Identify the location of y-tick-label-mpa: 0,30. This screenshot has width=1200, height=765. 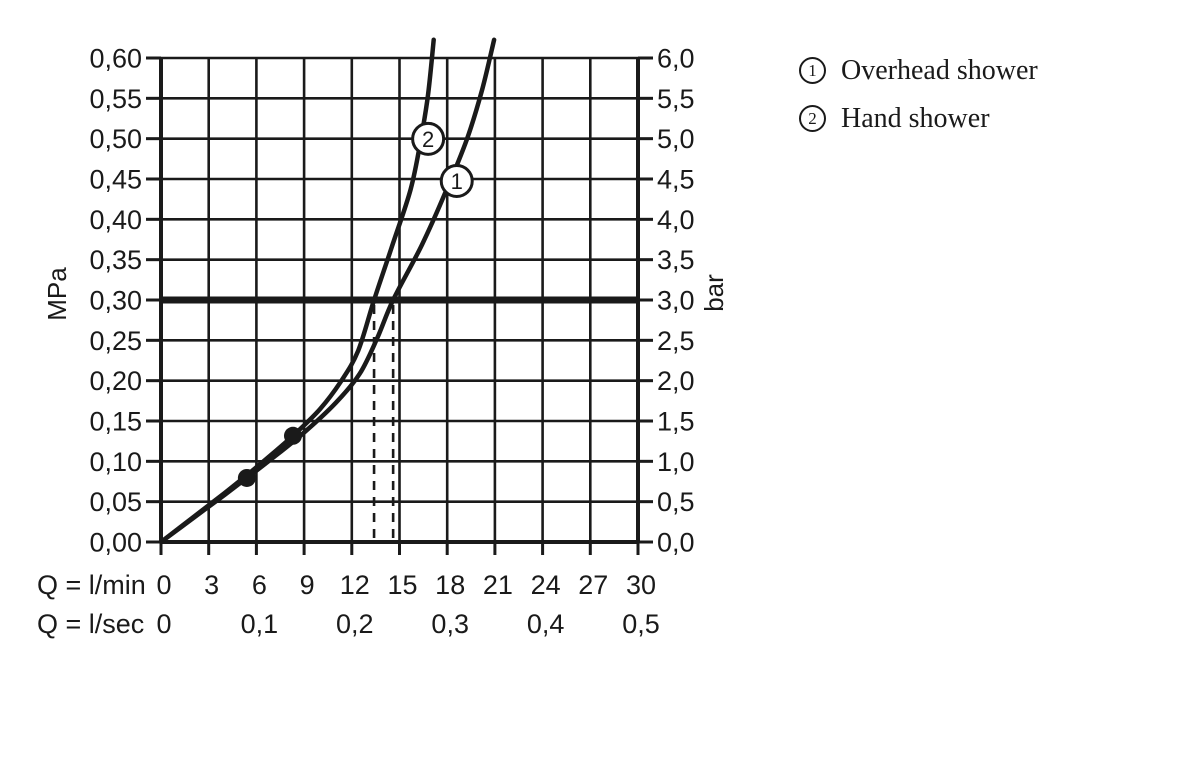
(115, 301).